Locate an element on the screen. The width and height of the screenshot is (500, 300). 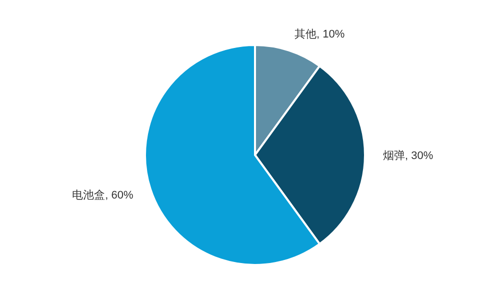
slice-label: 电池盒 is located at coordinates (89, 195).